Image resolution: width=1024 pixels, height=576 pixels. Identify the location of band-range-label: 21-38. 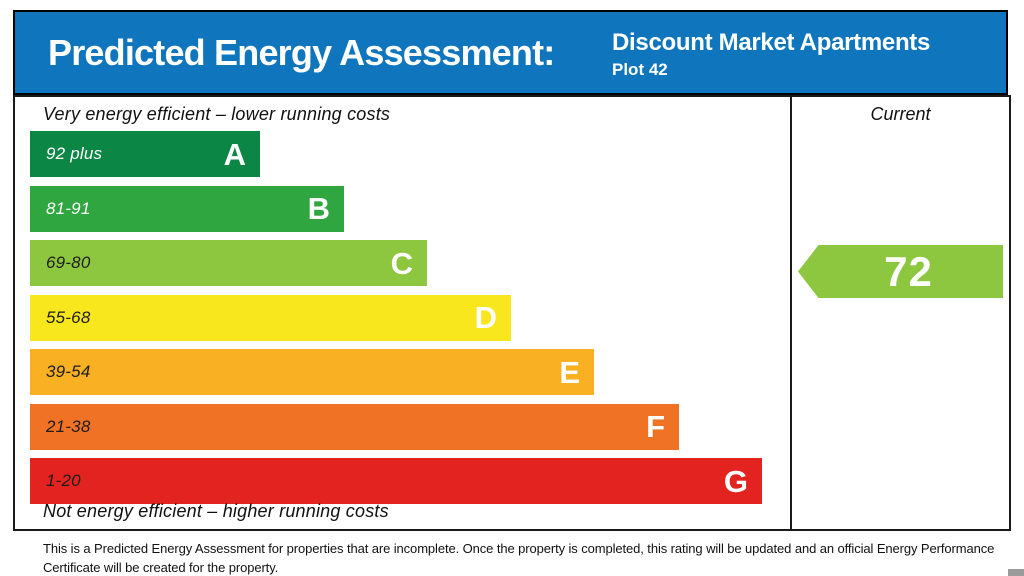
(68, 426).